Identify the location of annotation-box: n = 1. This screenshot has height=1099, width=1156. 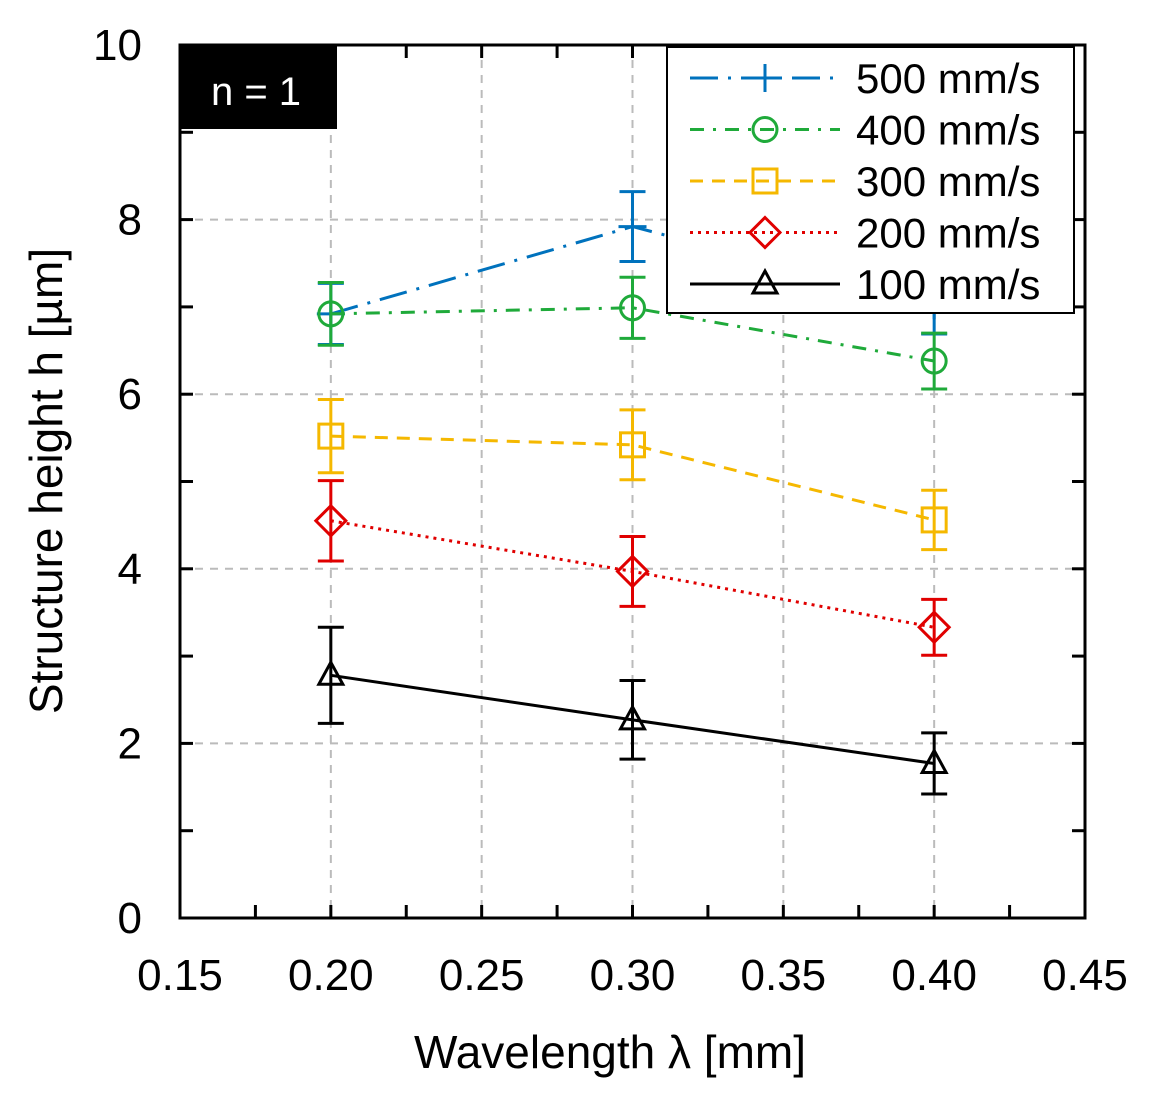
(259, 87).